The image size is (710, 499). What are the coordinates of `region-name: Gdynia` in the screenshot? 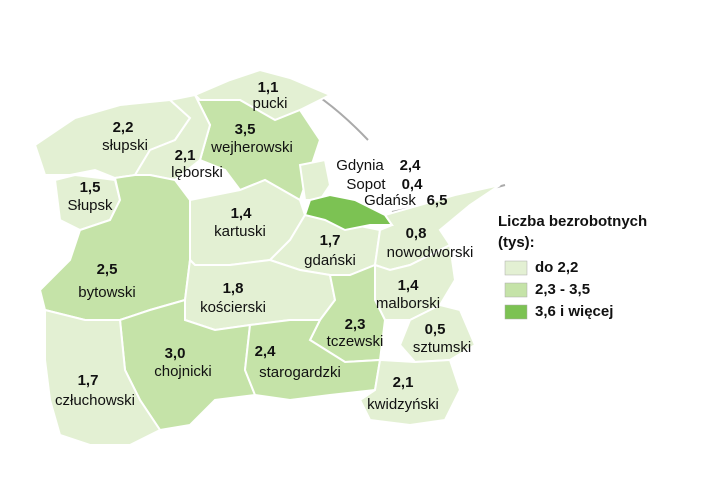 It's located at (360, 165).